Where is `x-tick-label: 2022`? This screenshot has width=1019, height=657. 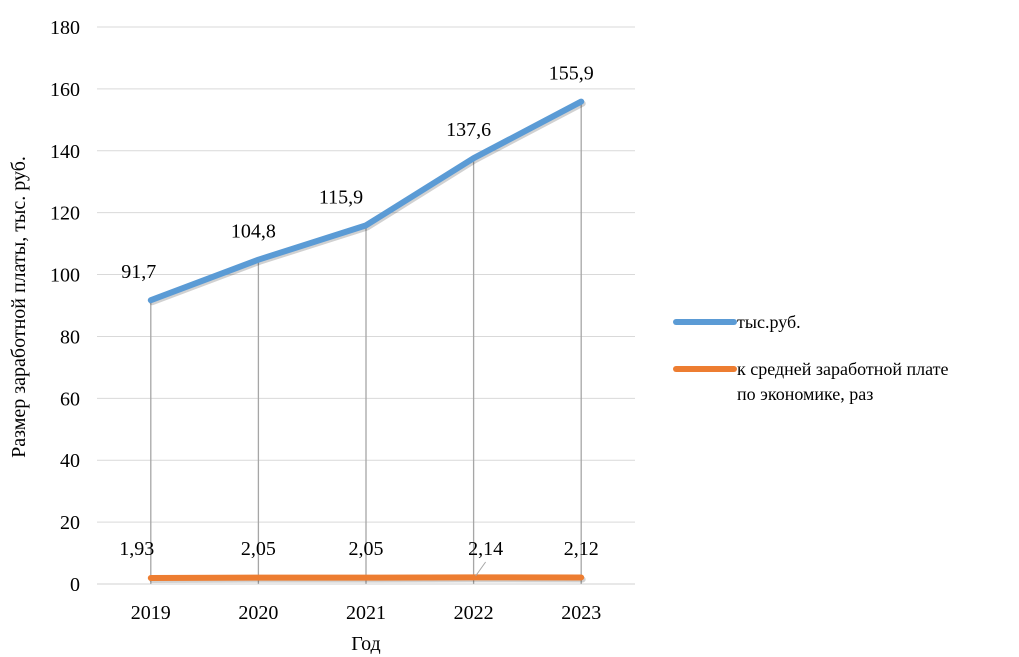 x-tick-label: 2022 is located at coordinates (474, 613).